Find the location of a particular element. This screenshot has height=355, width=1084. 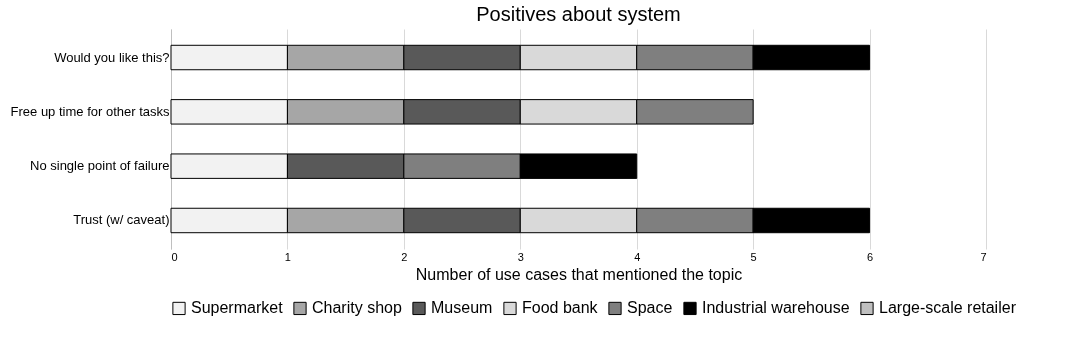

x-tick-label: 3 is located at coordinates (520, 256).